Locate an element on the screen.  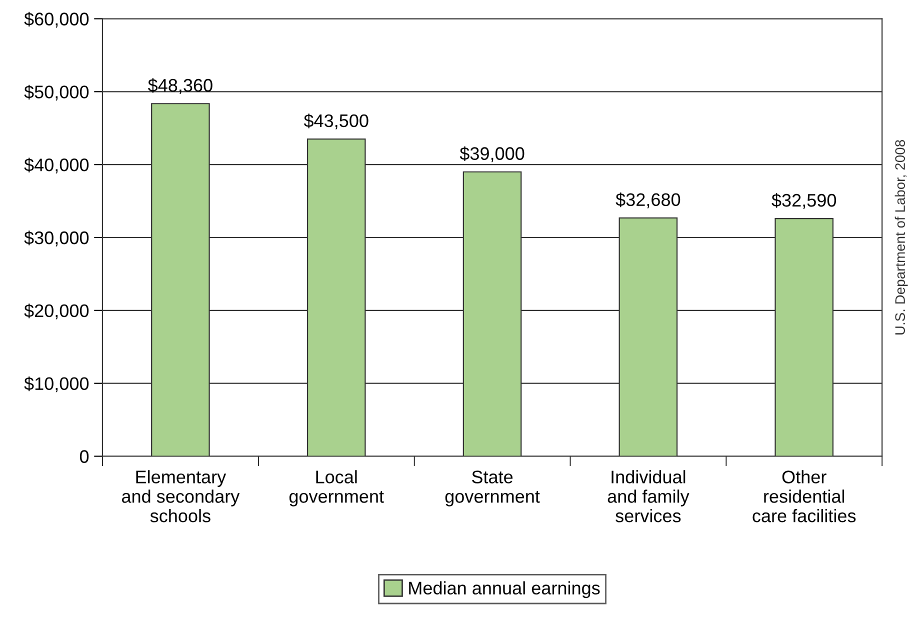
y-tick-label: $40,000 is located at coordinates (56, 166).